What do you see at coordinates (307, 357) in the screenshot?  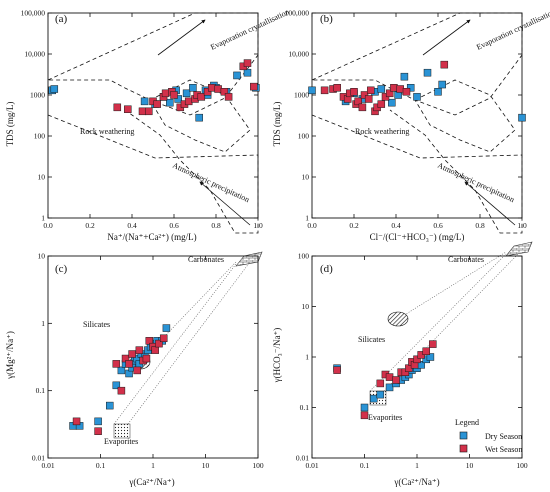 I see `y-tick-label: 1` at bounding box center [307, 357].